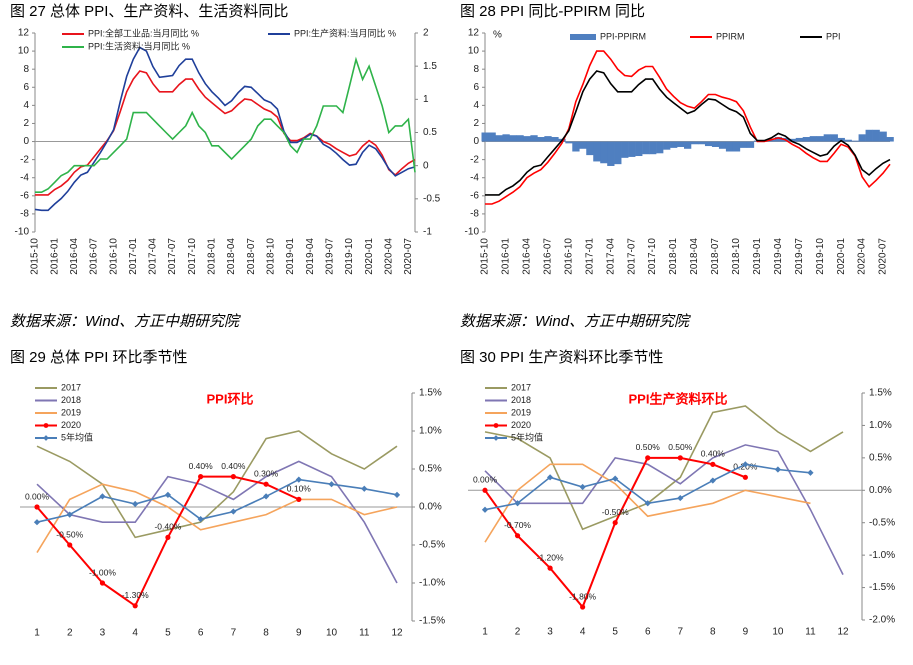  Describe the element at coordinates (561, 357) in the screenshot. I see `caption: 图 30 PPI 生产资料环比季节性` at that location.